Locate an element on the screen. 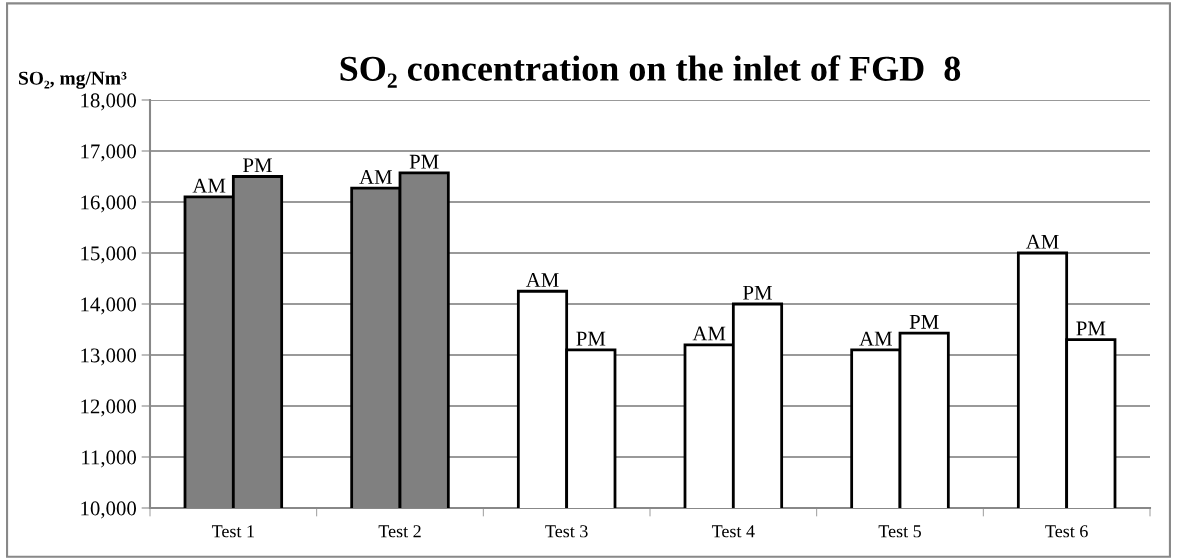 Image resolution: width=1177 pixels, height=559 pixels. series-label: PM is located at coordinates (257, 165).